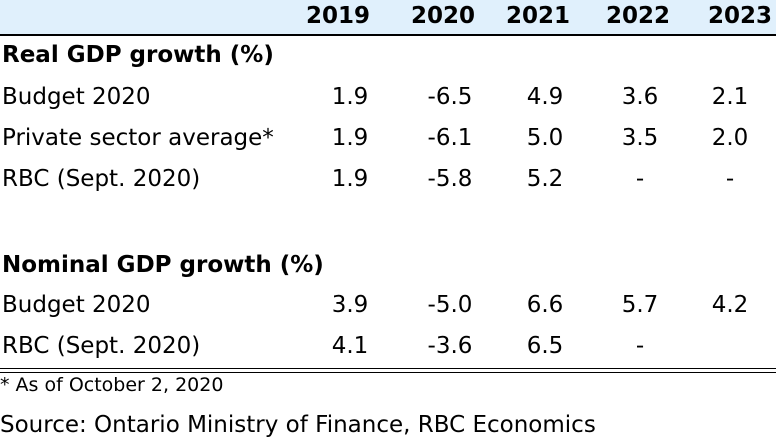 The height and width of the screenshot is (448, 776). I want to click on section-heading-row: Nominal GDP growth (%), so click(388, 272).